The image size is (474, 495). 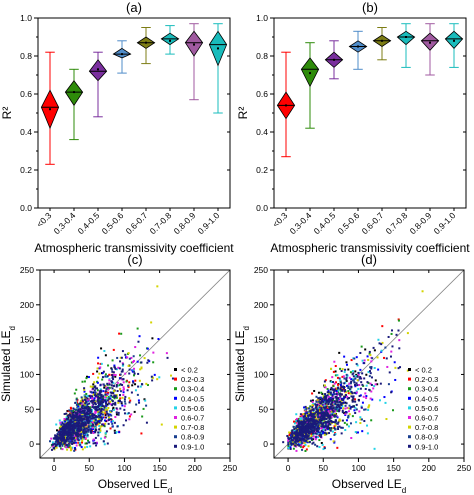 What do you see at coordinates (170, 490) in the screenshot?
I see `x-axis-label-sub: d` at bounding box center [170, 490].